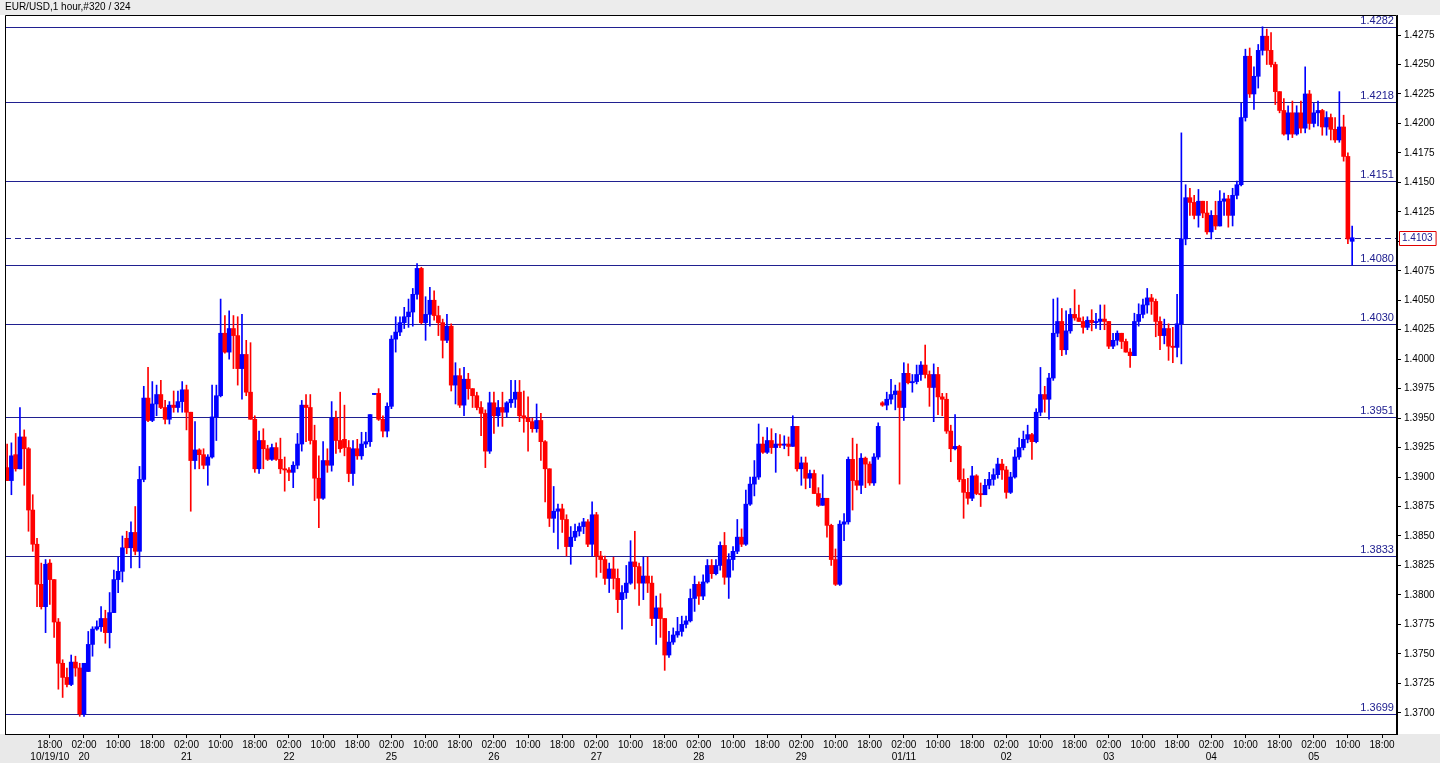  Describe the element at coordinates (1420, 506) in the screenshot. I see `y-tick-label: 1.3875` at that location.